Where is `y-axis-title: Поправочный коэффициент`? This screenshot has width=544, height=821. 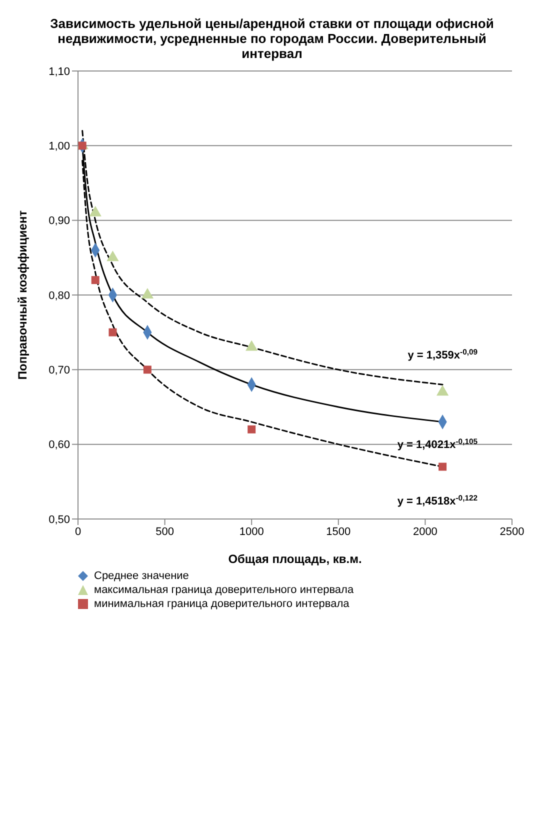
y-axis-title: Поправочный коэффициент is located at coordinates (22, 295).